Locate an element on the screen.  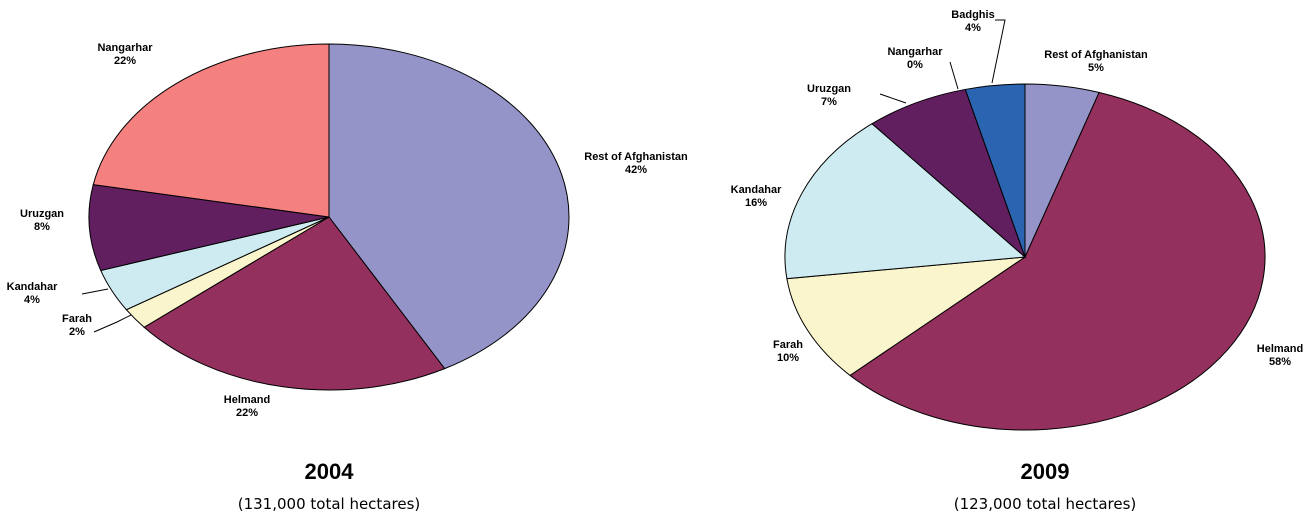
slice-label-kandahar: Kandahar 4% is located at coordinates (32, 293).